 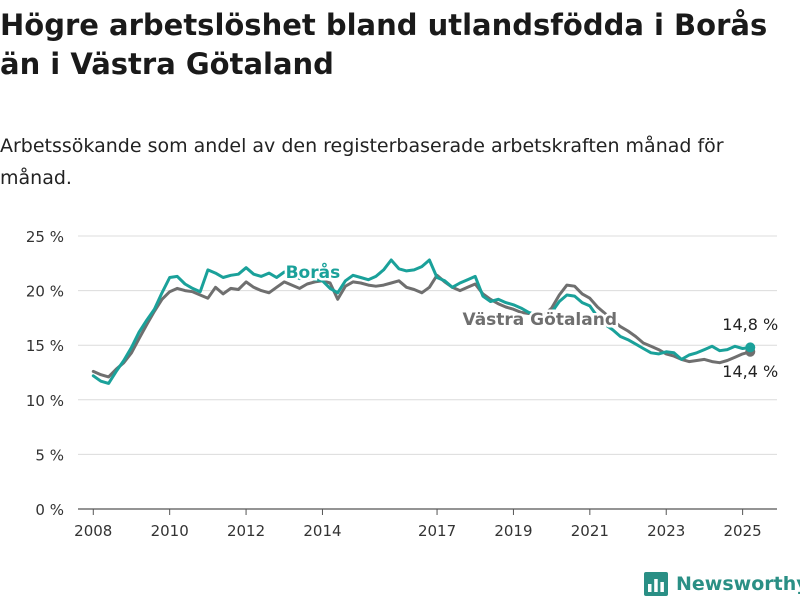 What do you see at coordinates (49, 510) in the screenshot?
I see `y-tick-label: 0 %` at bounding box center [49, 510].